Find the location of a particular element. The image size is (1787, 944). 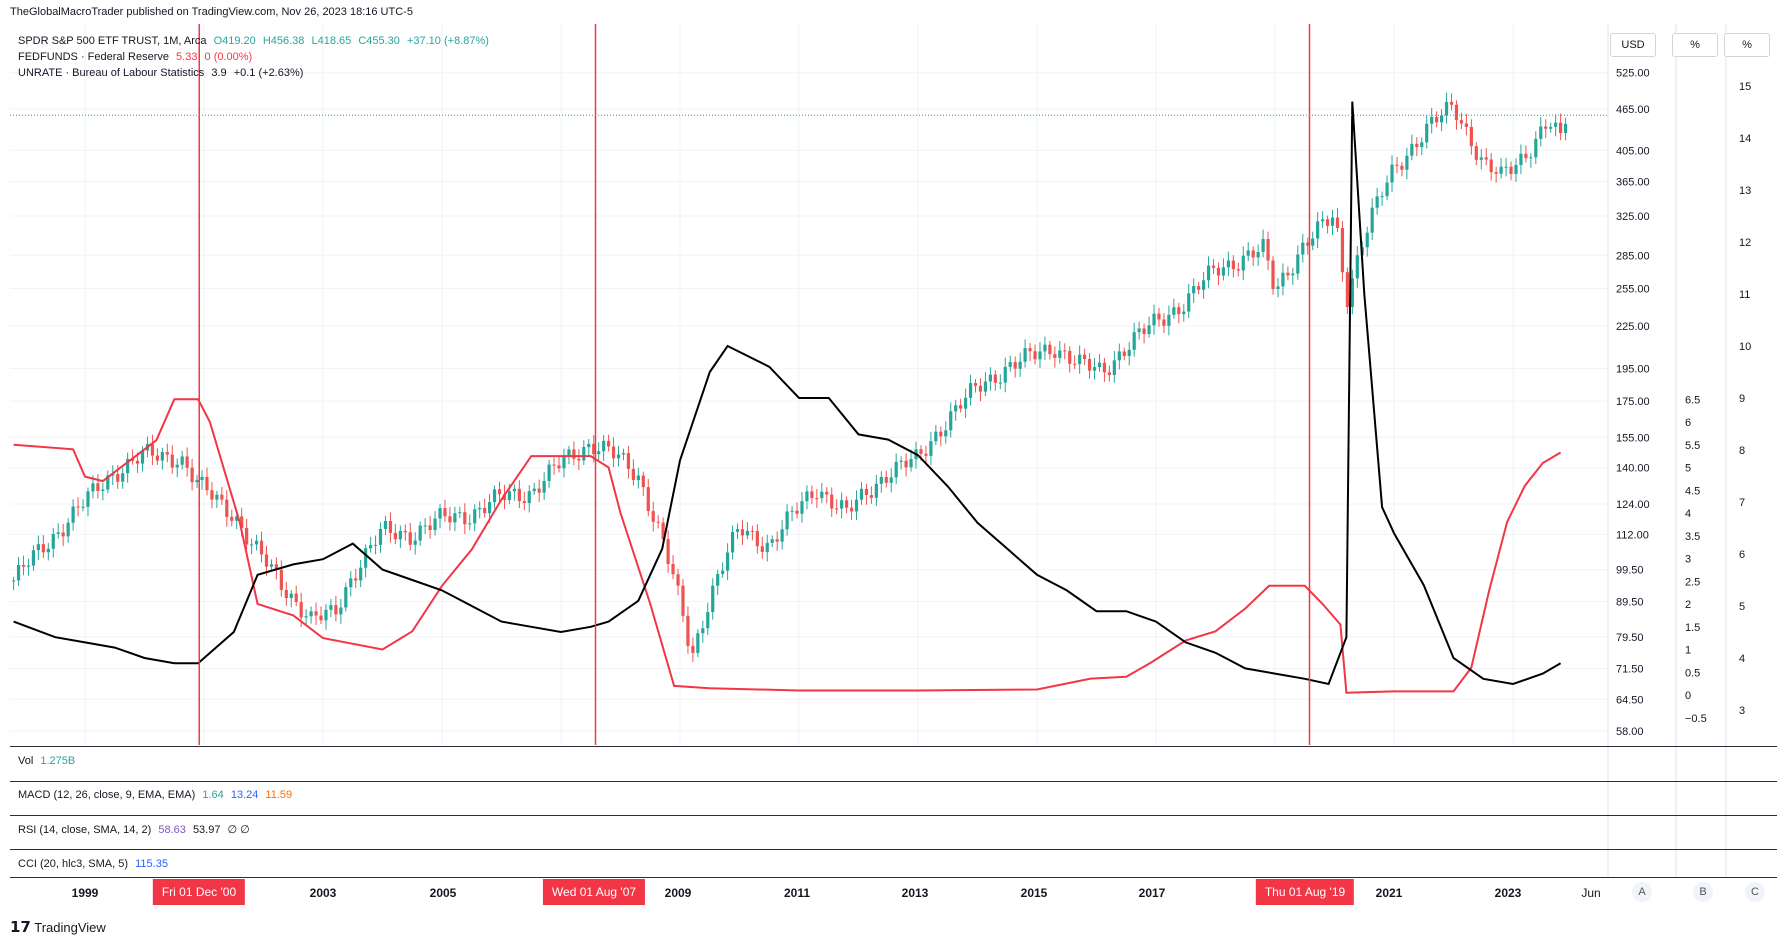

time-label: 2015 is located at coordinates (1034, 893).